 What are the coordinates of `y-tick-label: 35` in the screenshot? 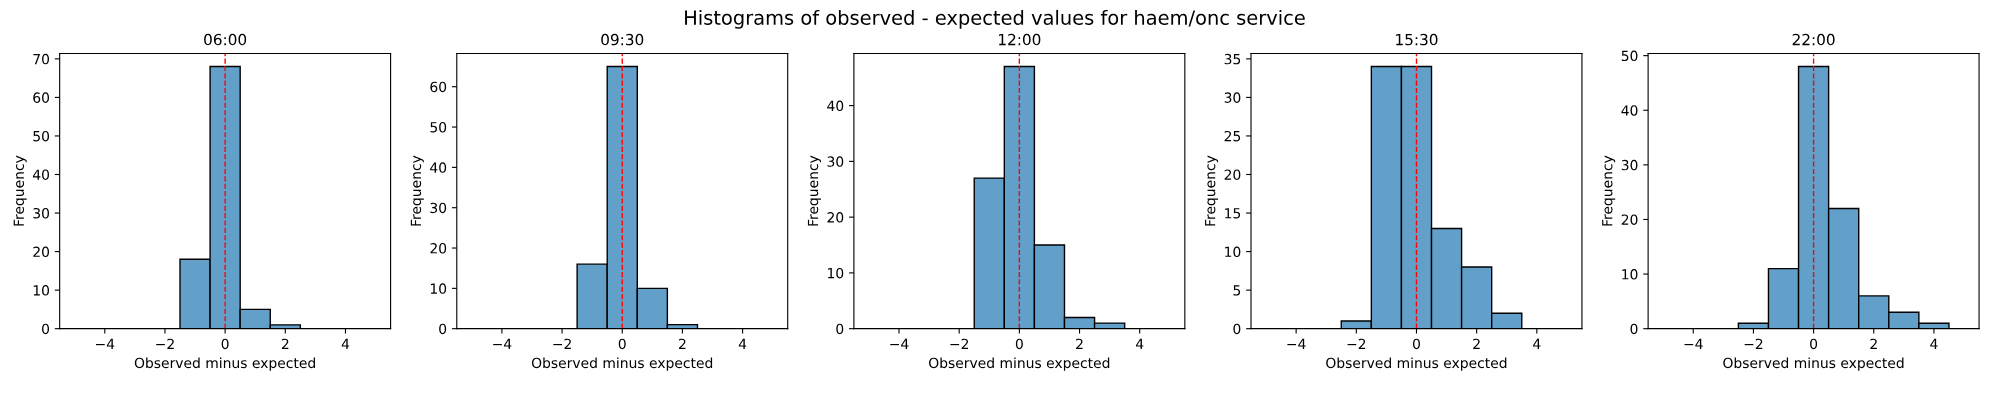 It's located at (1232, 59).